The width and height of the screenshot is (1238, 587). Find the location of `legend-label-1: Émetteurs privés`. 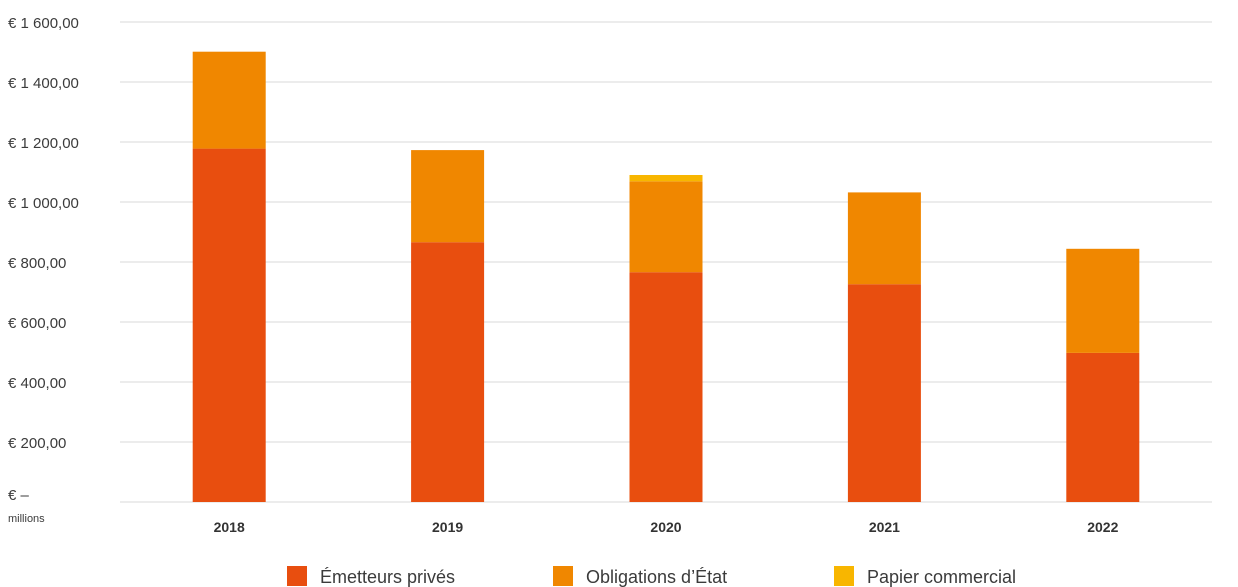

legend-label-1: Émetteurs privés is located at coordinates (387, 577).